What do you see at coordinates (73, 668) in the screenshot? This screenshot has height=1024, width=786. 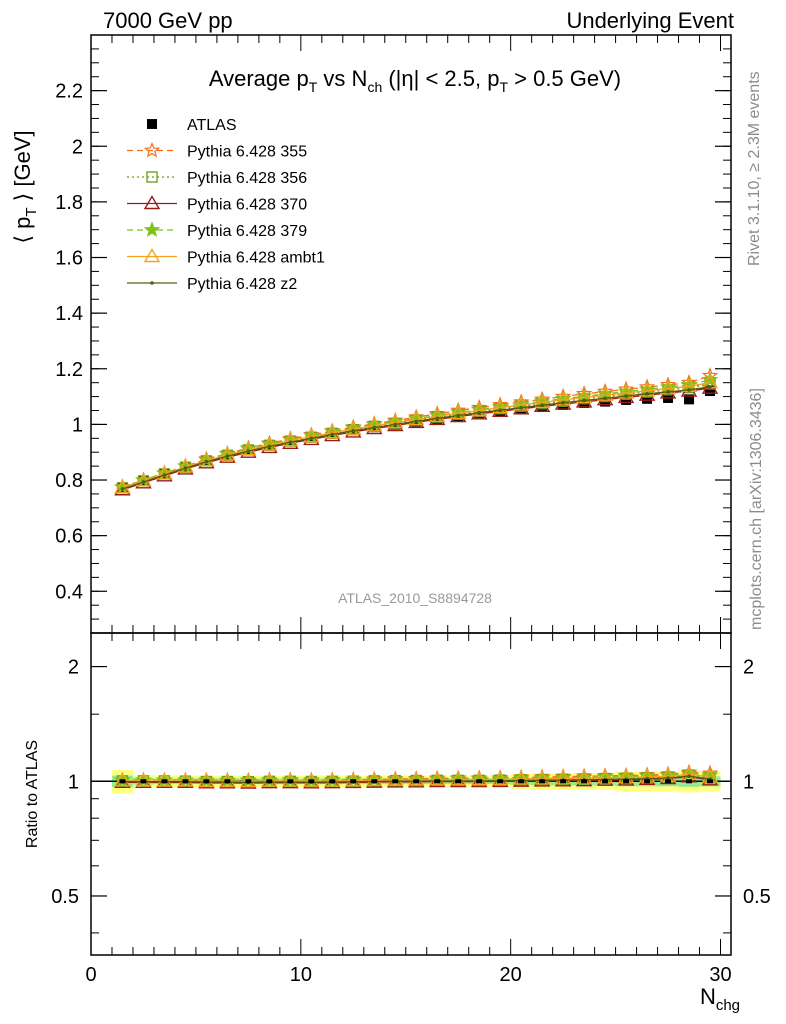 I see `ratio-y-tick-label: 2` at bounding box center [73, 668].